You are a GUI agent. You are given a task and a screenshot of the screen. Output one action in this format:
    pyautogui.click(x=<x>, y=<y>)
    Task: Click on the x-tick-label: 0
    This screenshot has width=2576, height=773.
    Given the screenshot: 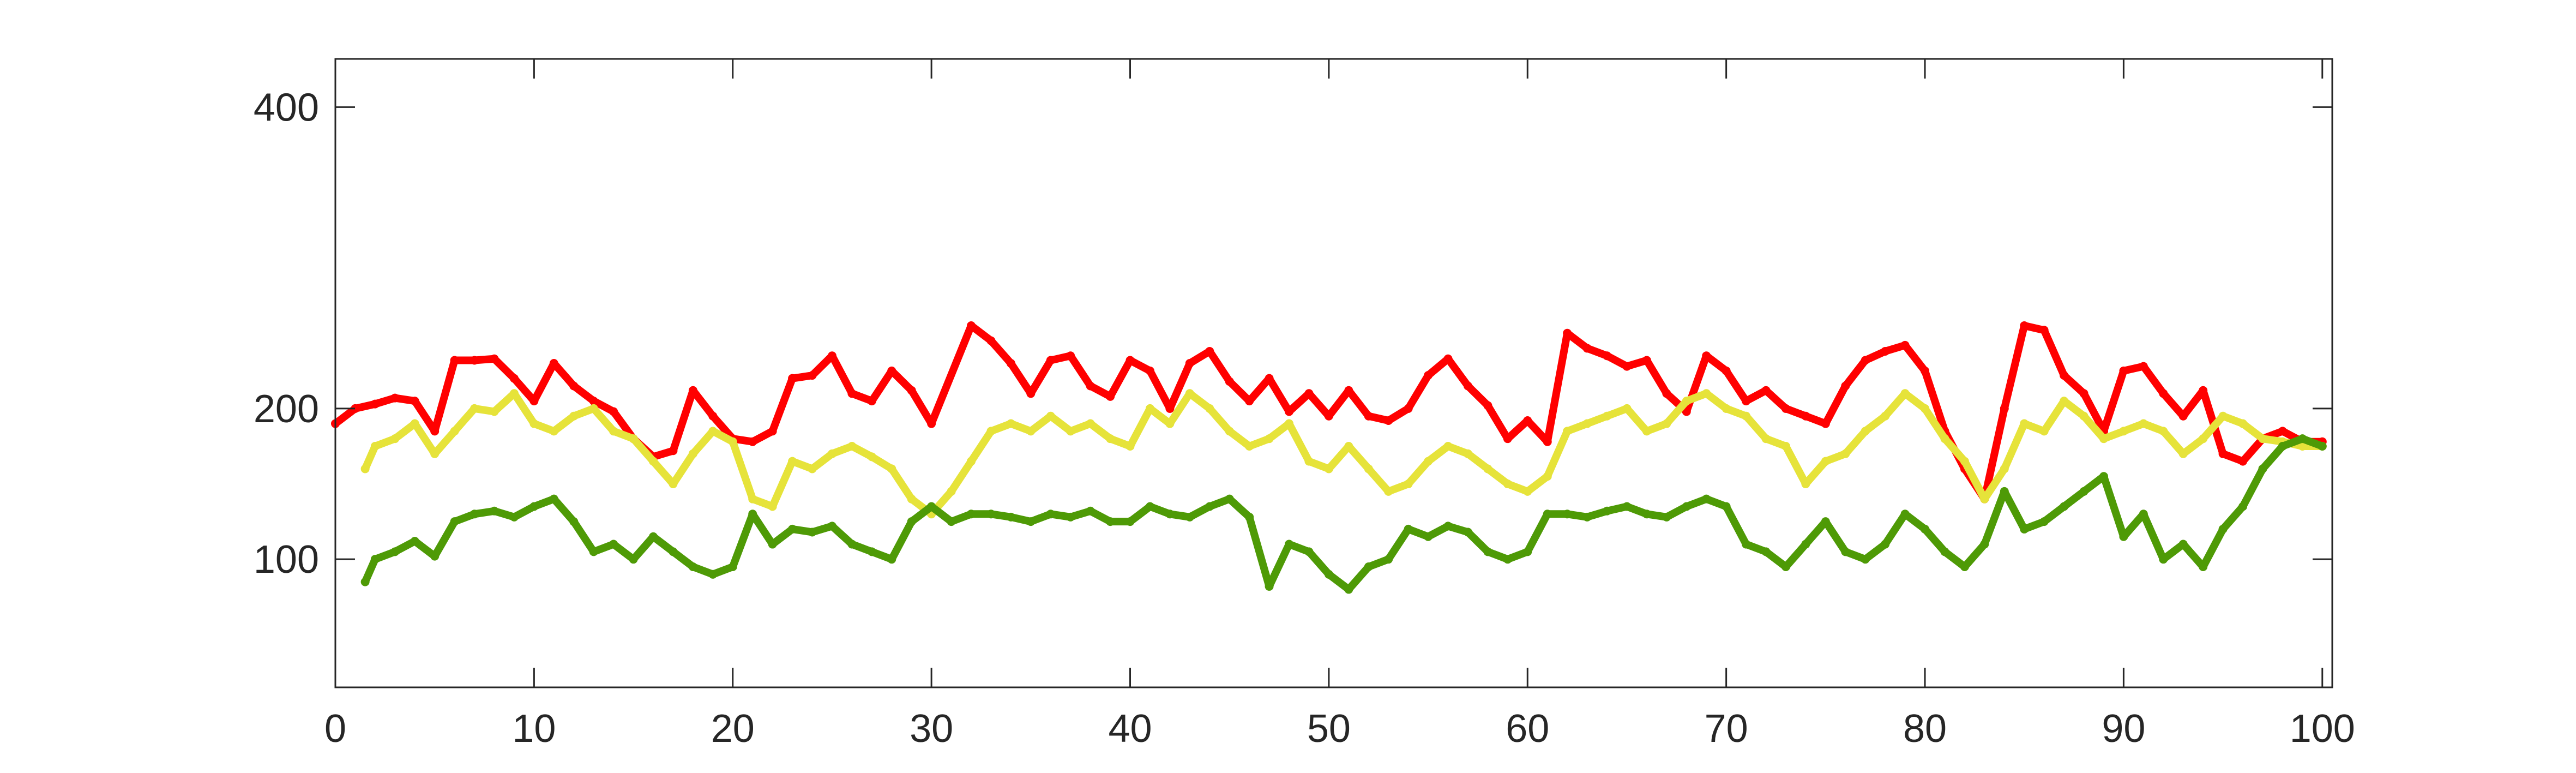 What is the action you would take?
    pyautogui.click(x=335, y=729)
    